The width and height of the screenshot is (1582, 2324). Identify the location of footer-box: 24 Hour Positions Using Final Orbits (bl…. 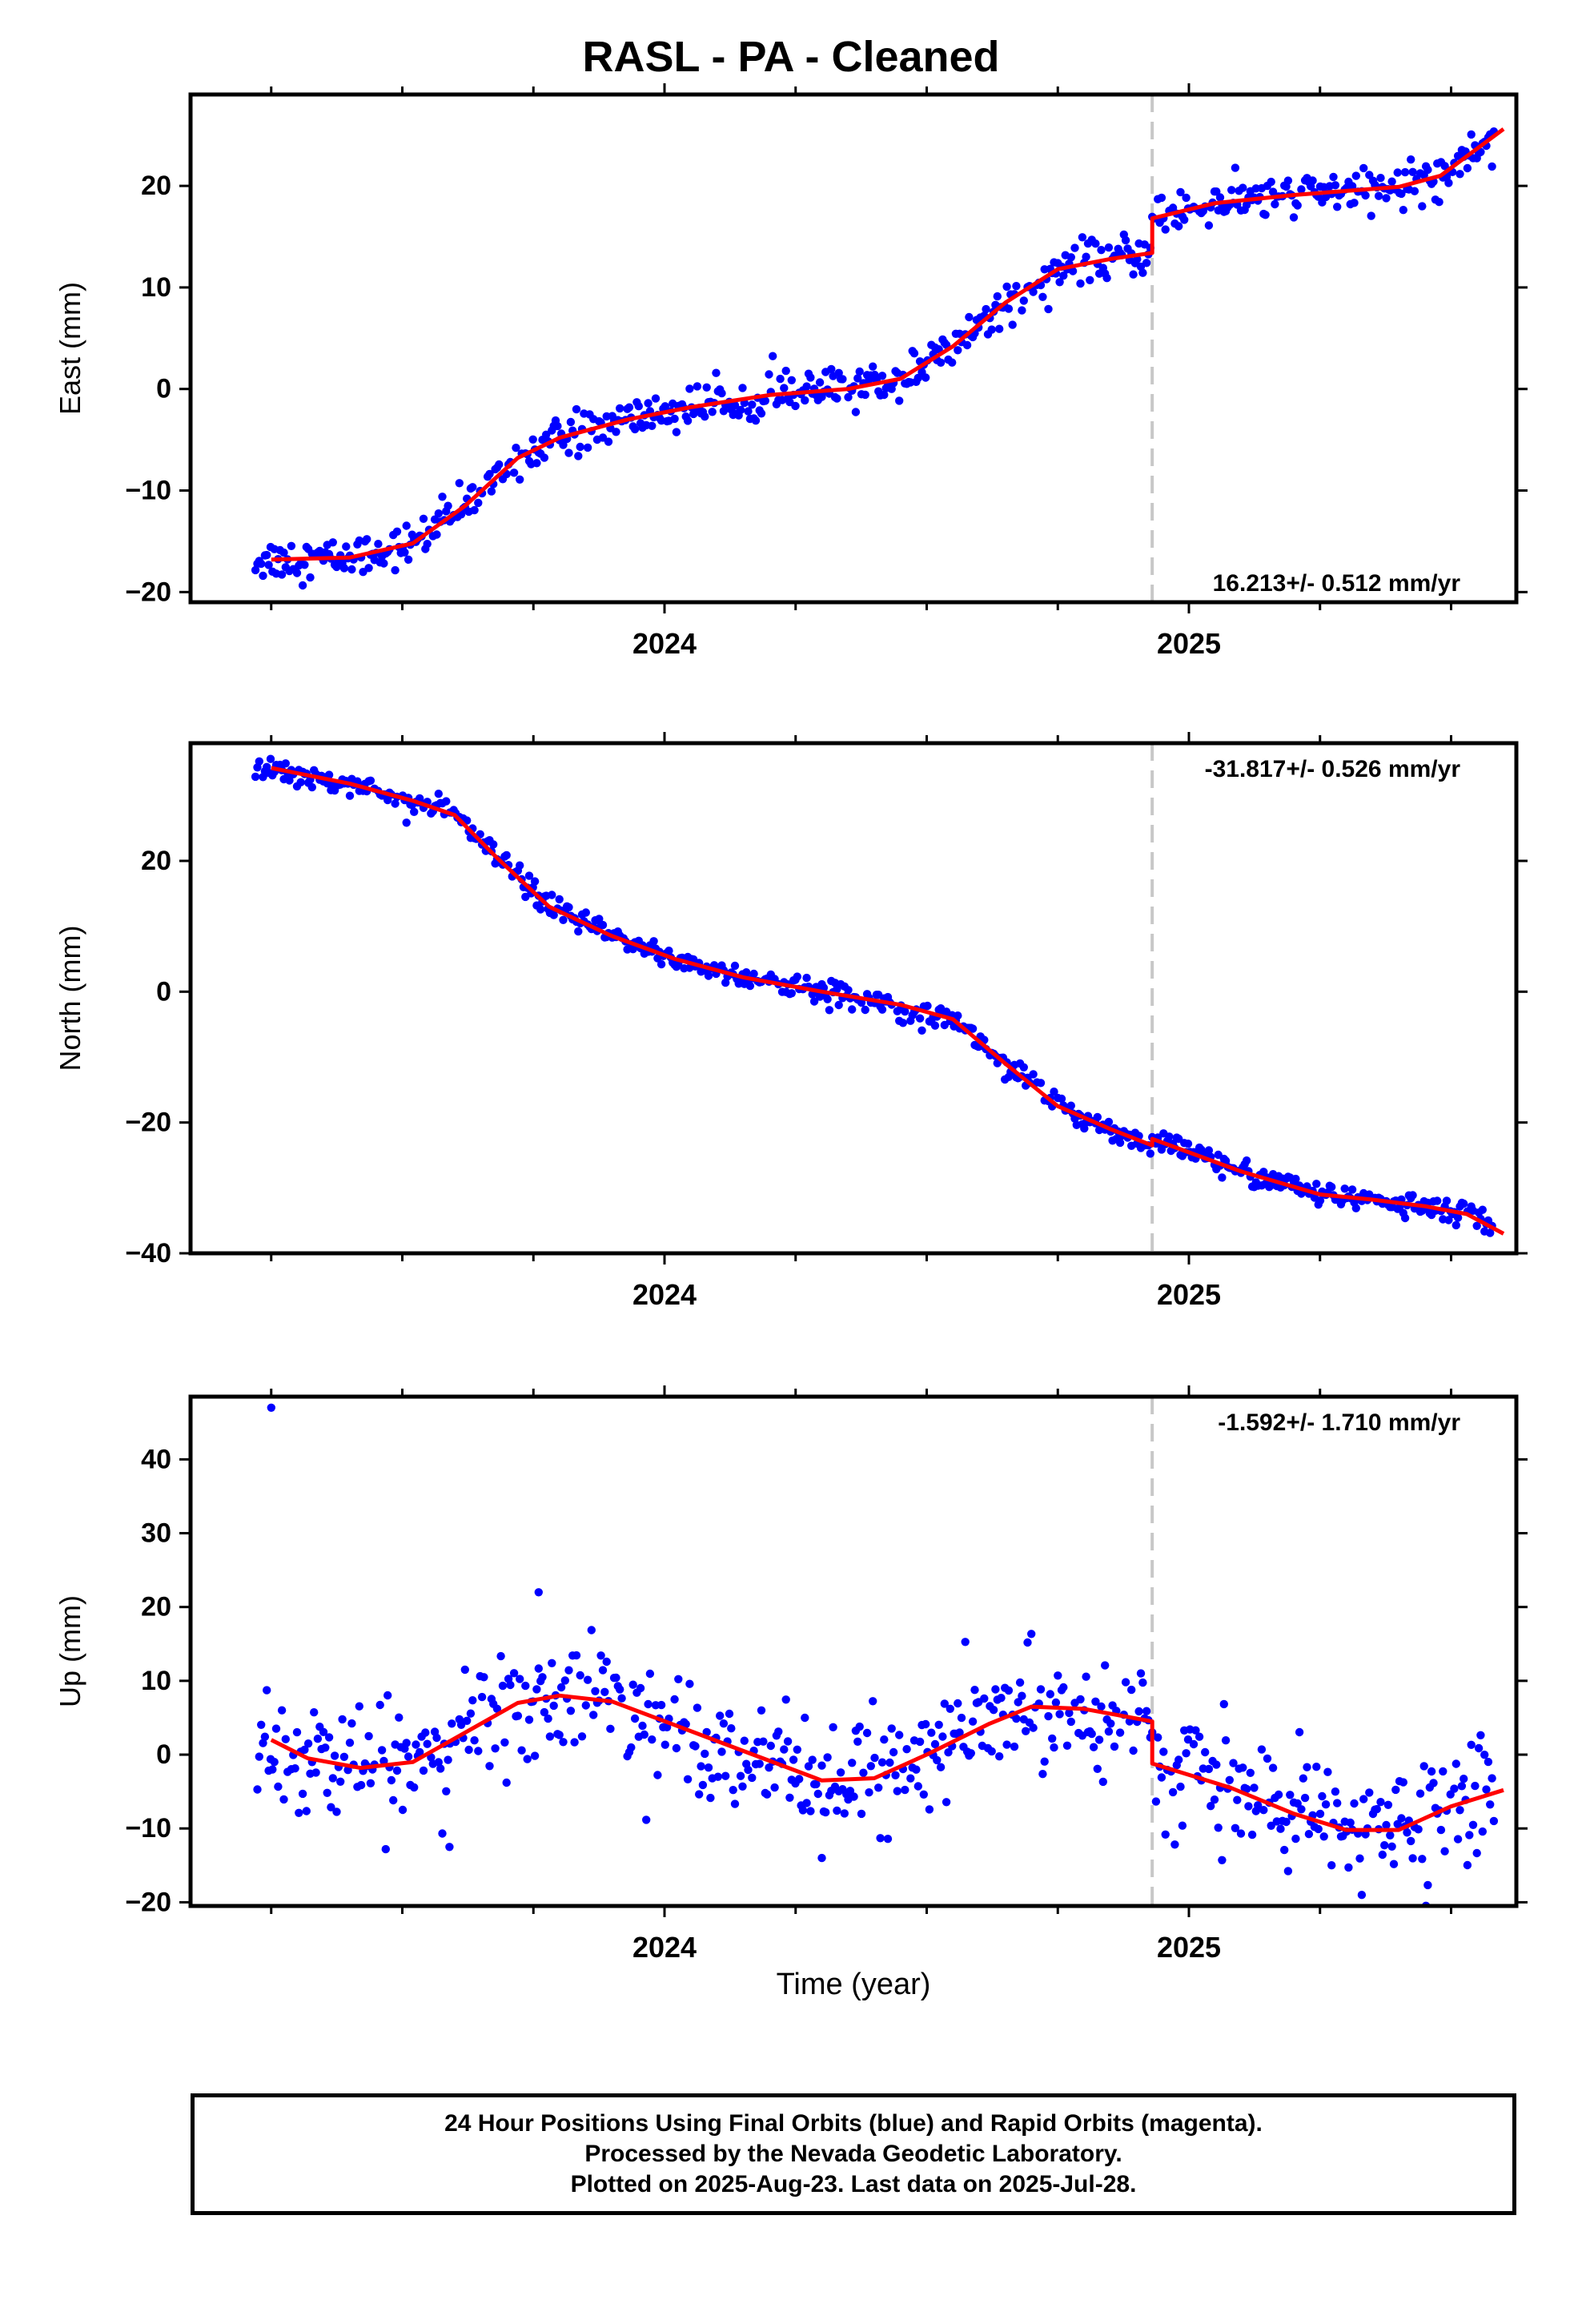
(853, 2154).